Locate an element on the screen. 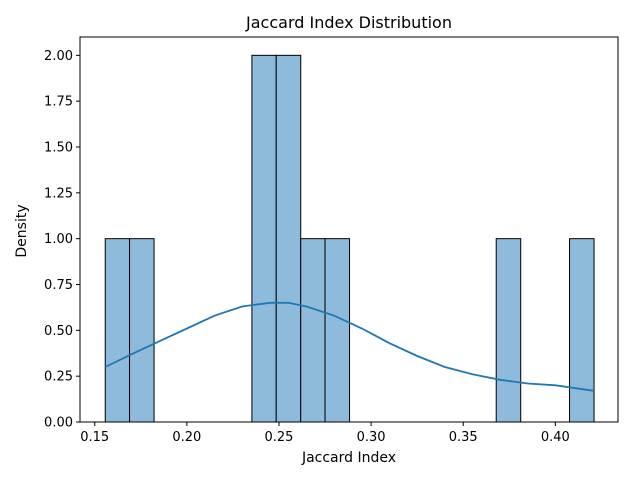 This screenshot has height=480, width=640. kde-group is located at coordinates (349, 346).